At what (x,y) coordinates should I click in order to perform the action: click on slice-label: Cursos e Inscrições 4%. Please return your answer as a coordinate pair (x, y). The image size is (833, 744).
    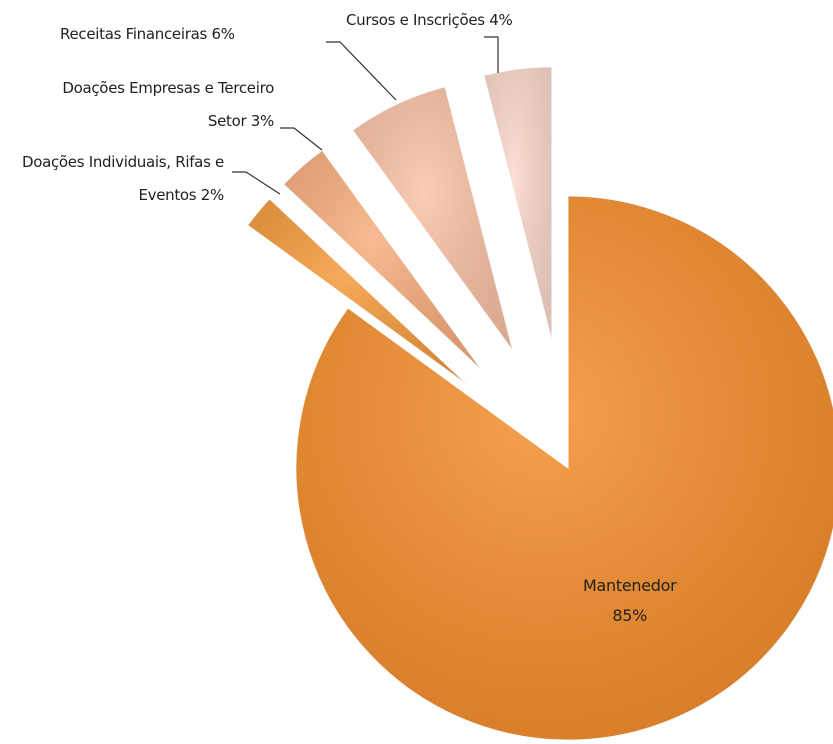
    Looking at the image, I should click on (471, 20).